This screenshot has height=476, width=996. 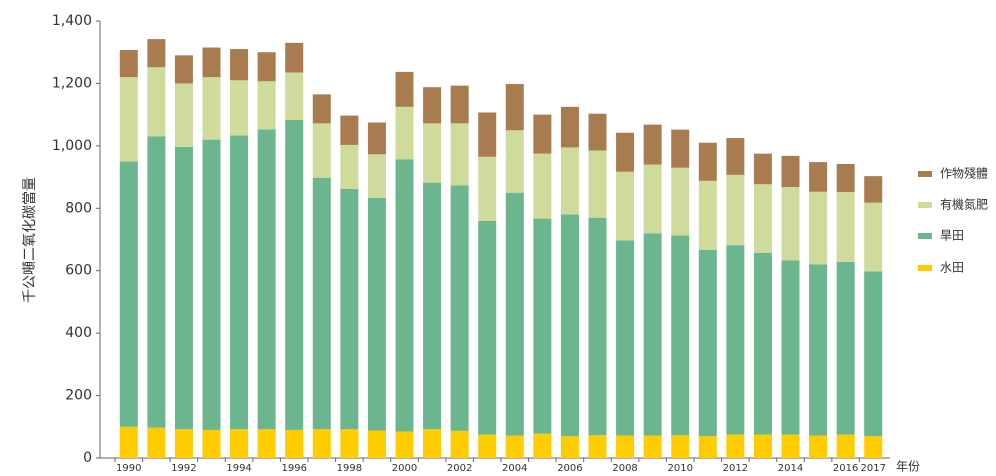 What do you see at coordinates (964, 173) in the screenshot?
I see `legend-label: 作物殘體` at bounding box center [964, 173].